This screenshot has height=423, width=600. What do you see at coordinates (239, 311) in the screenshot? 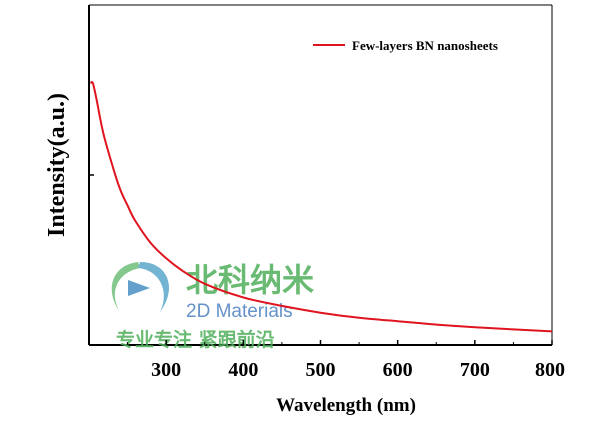
I see `watermark-en-title: 2D Materials` at bounding box center [239, 311].